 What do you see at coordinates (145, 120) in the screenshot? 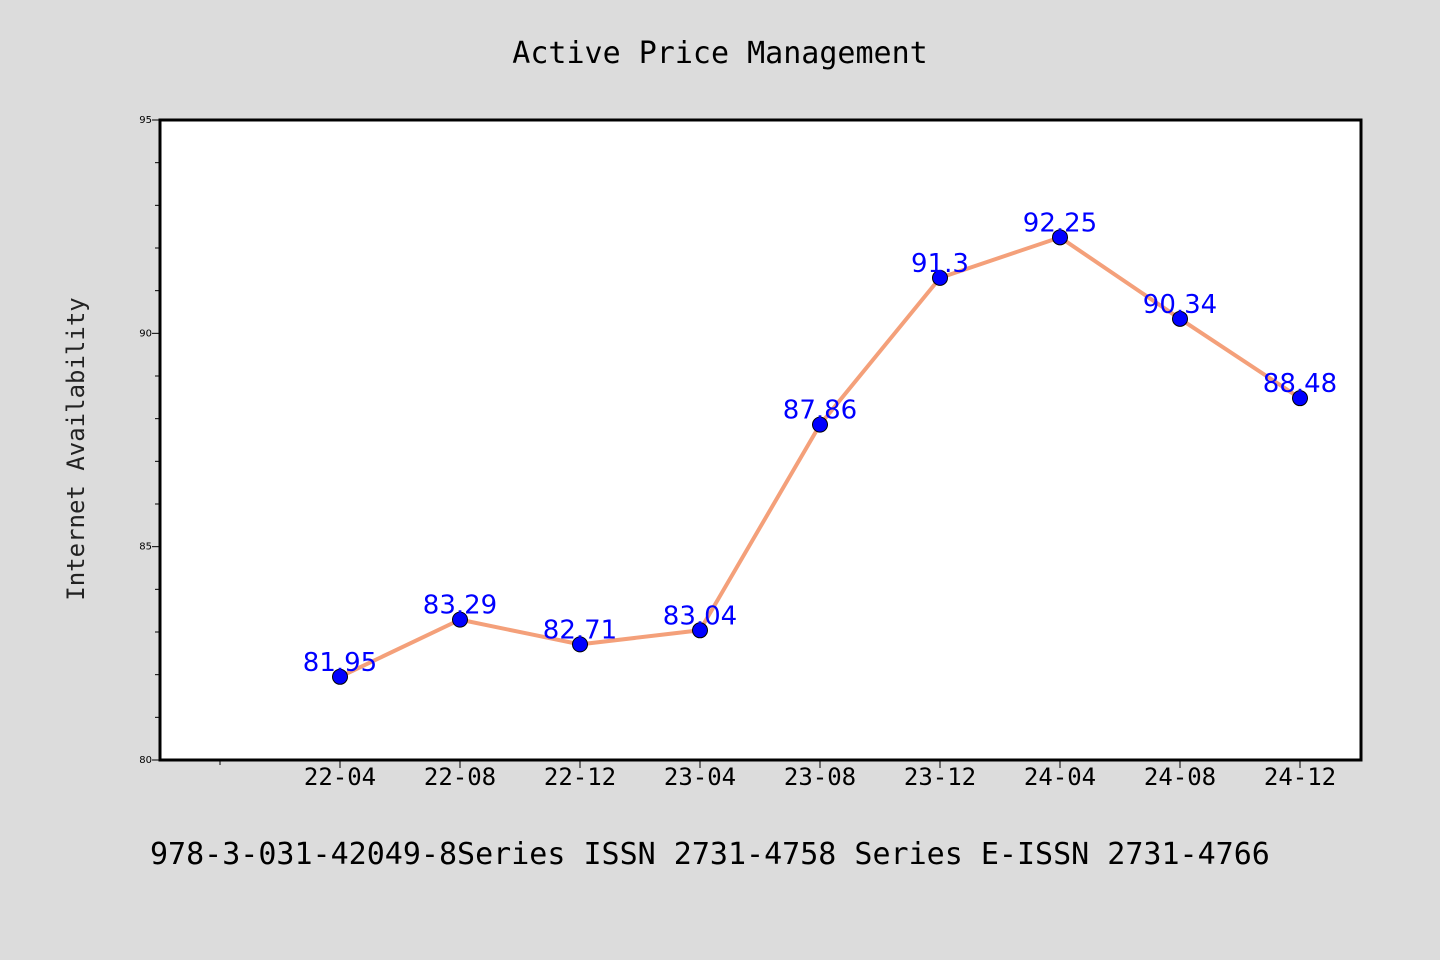
I see `y-tick-label: 95` at bounding box center [145, 120].